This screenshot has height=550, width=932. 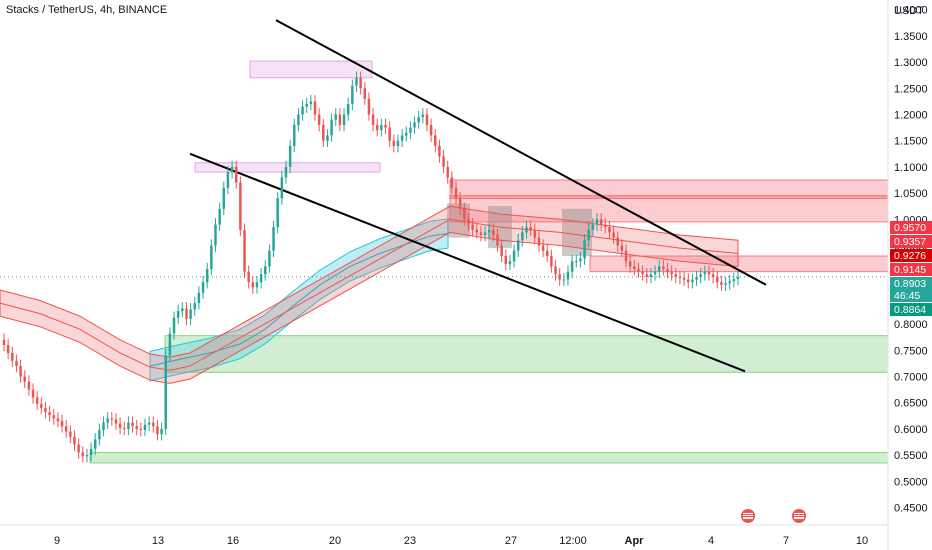 I want to click on svg-text: 0.9276, so click(x=910, y=256).